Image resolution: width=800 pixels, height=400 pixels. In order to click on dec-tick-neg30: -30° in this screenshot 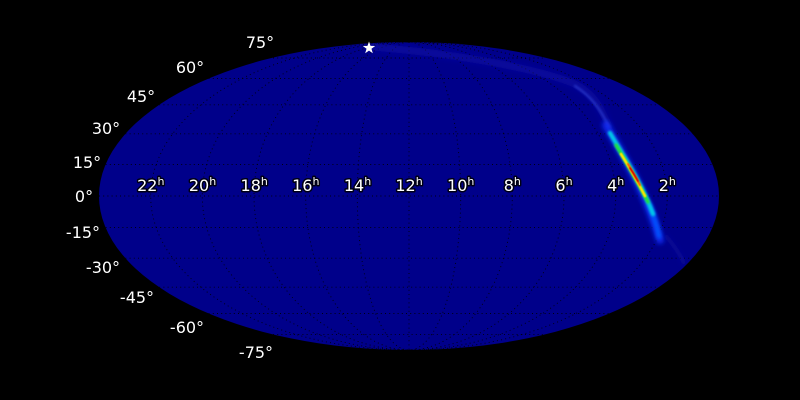, I will do `click(103, 267)`.